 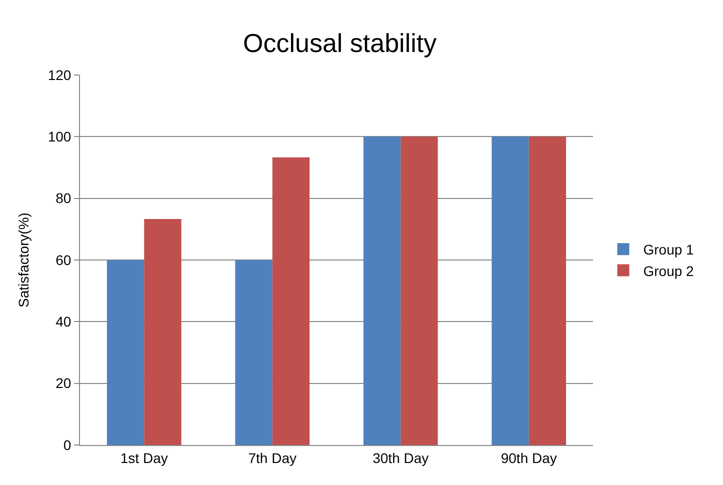 What do you see at coordinates (339, 43) in the screenshot?
I see `chart-title: Occlusal stability` at bounding box center [339, 43].